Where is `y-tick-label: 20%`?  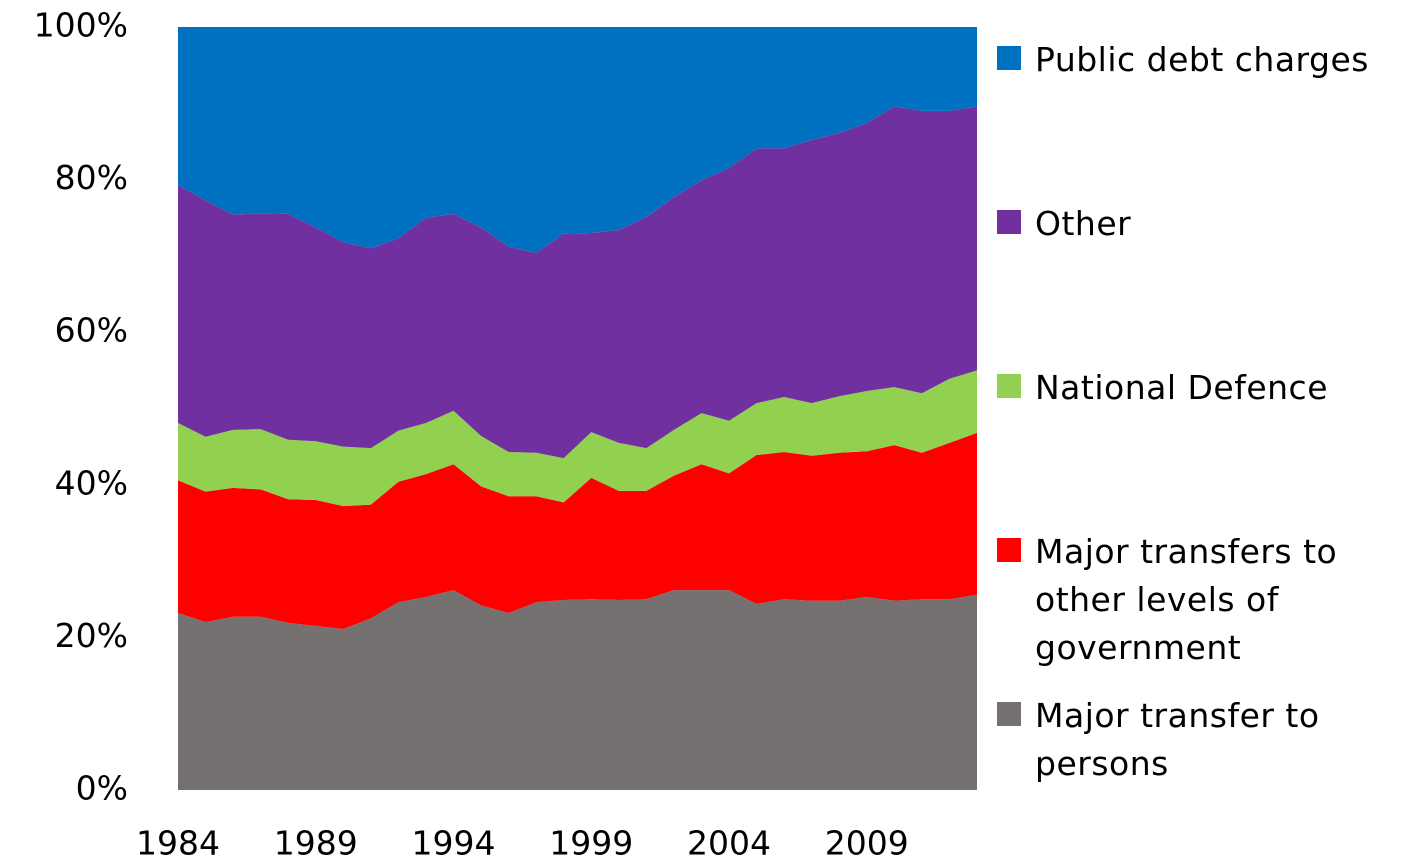
y-tick-label: 20% is located at coordinates (91, 635).